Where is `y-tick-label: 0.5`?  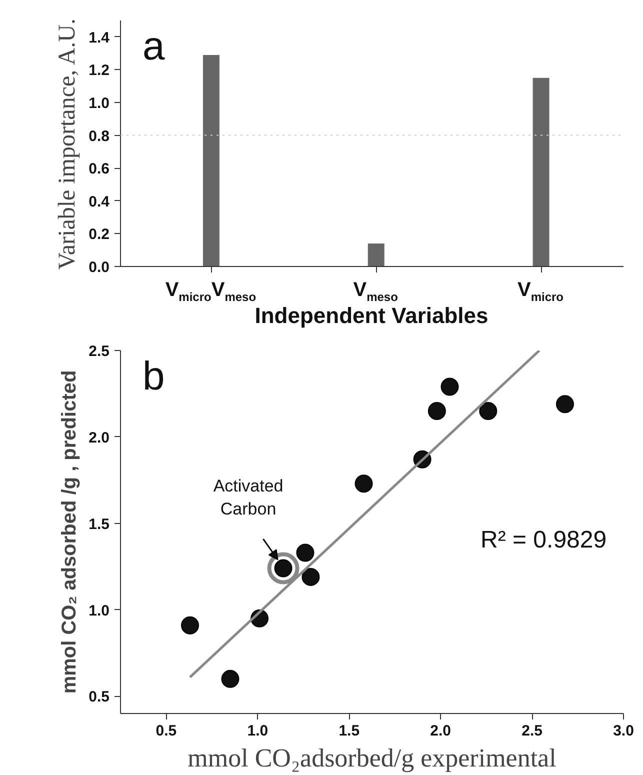
y-tick-label: 0.5 is located at coordinates (99, 697).